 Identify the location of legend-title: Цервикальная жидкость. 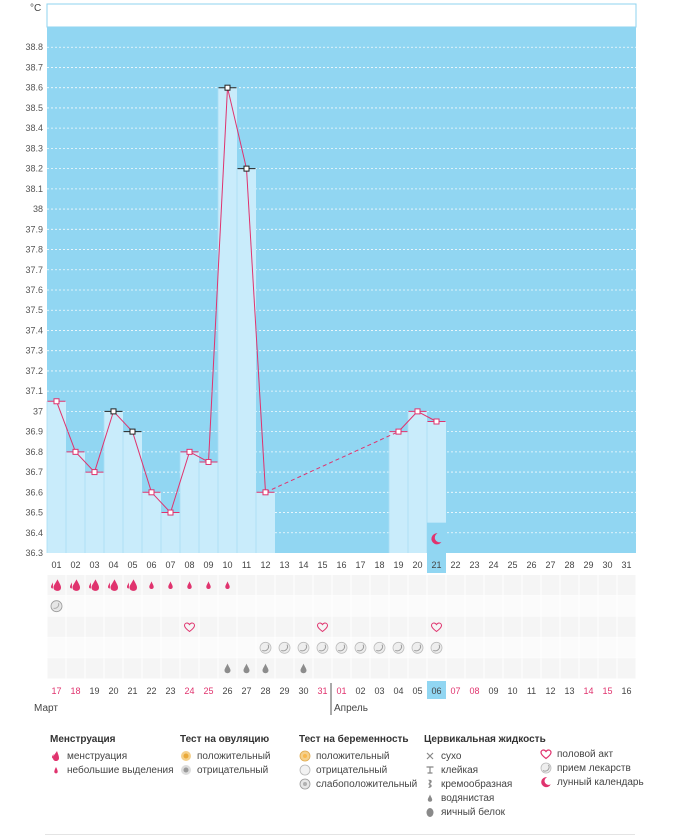
(485, 739).